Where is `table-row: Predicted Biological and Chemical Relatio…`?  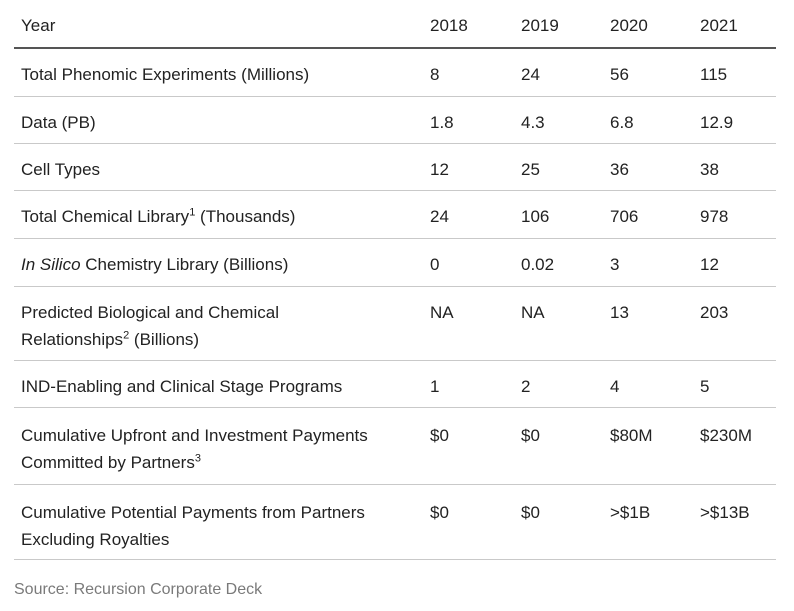 table-row: Predicted Biological and Chemical Relatio… is located at coordinates (395, 324).